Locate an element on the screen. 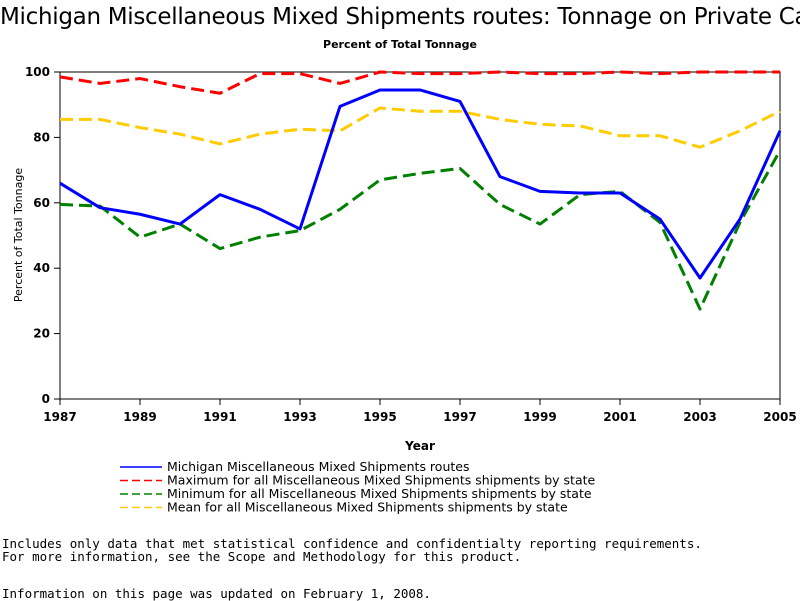 The width and height of the screenshot is (800, 601). y-tick-label: 20 is located at coordinates (41, 334).